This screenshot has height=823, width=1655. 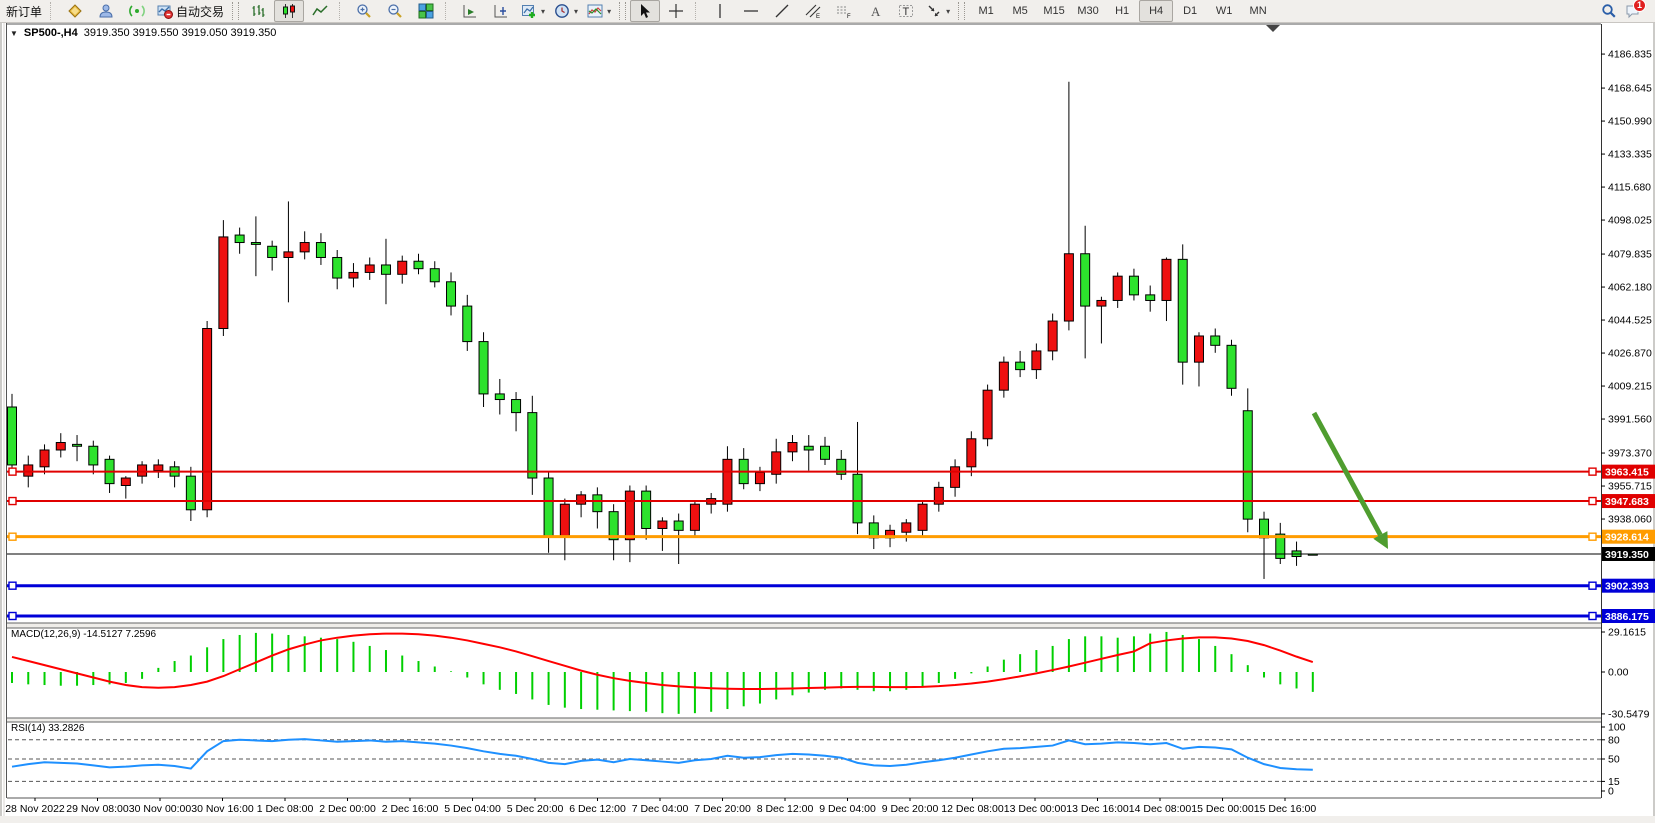 I want to click on tile-windows-button, so click(x=426, y=11).